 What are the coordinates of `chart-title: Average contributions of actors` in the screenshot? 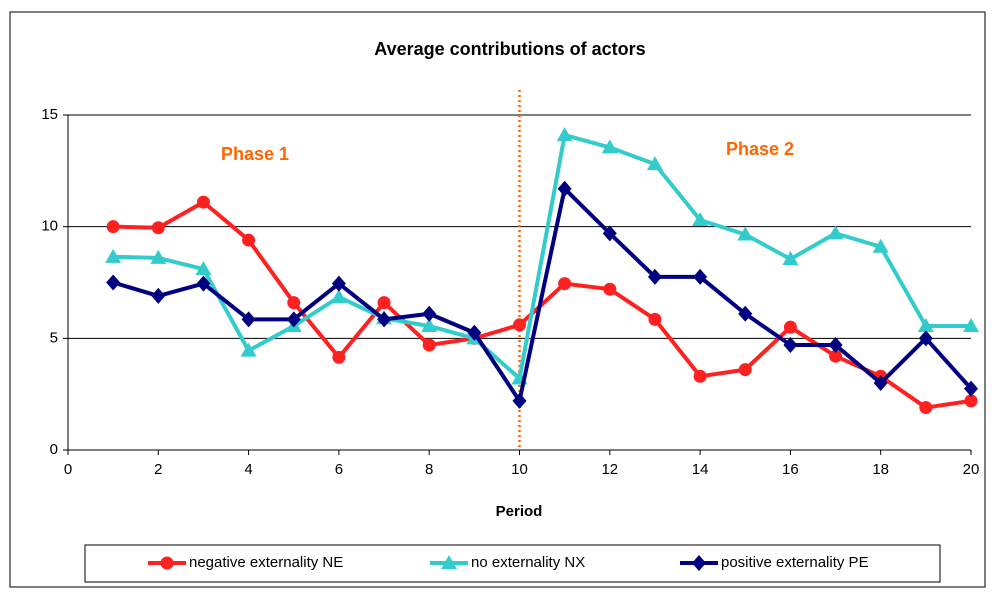 It's located at (509, 49).